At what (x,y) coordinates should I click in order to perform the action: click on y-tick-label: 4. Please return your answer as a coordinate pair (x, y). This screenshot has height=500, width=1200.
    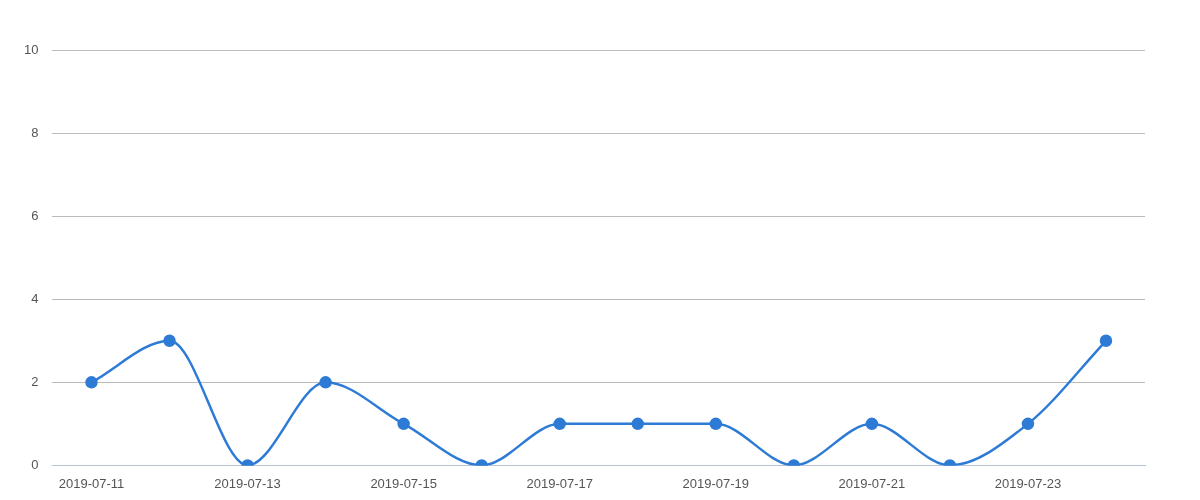
    Looking at the image, I should click on (35, 298).